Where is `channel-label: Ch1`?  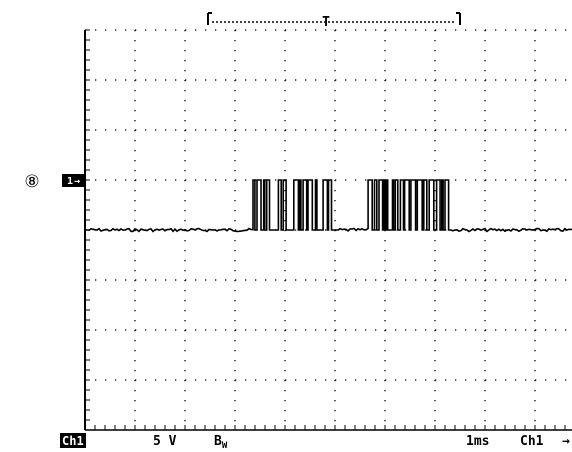 channel-label: Ch1 is located at coordinates (73, 441).